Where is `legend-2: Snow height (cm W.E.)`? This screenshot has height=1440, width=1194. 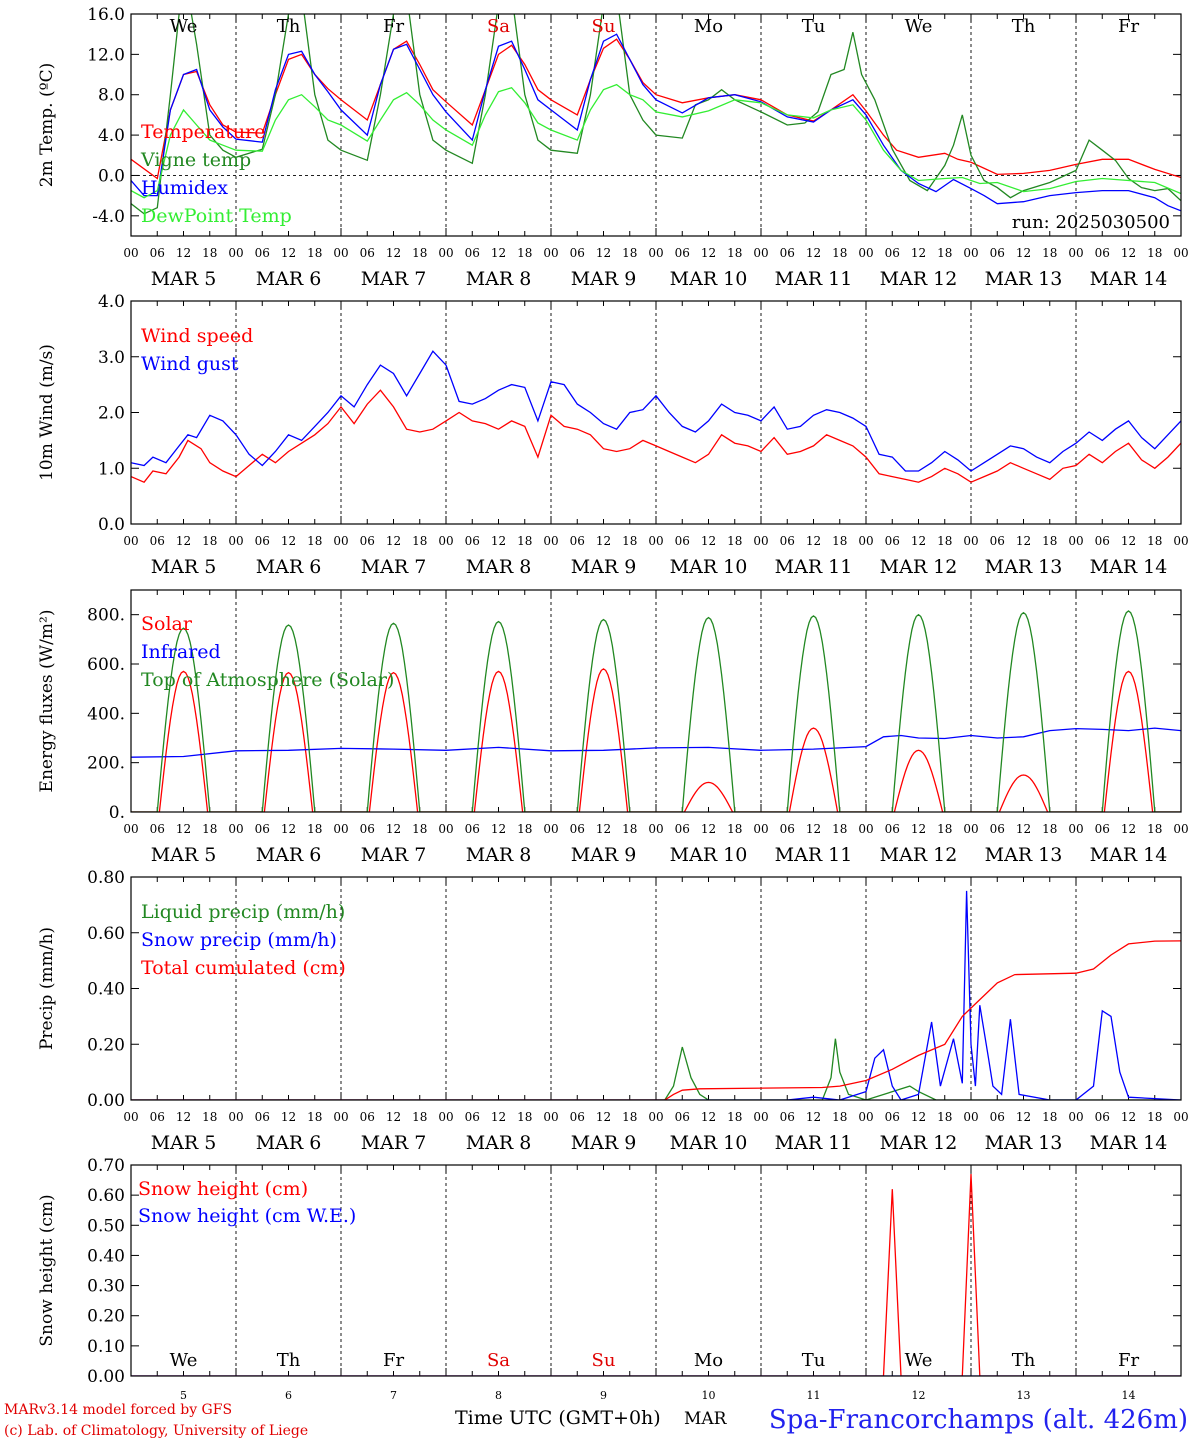 legend-2: Snow height (cm W.E.) is located at coordinates (247, 1216).